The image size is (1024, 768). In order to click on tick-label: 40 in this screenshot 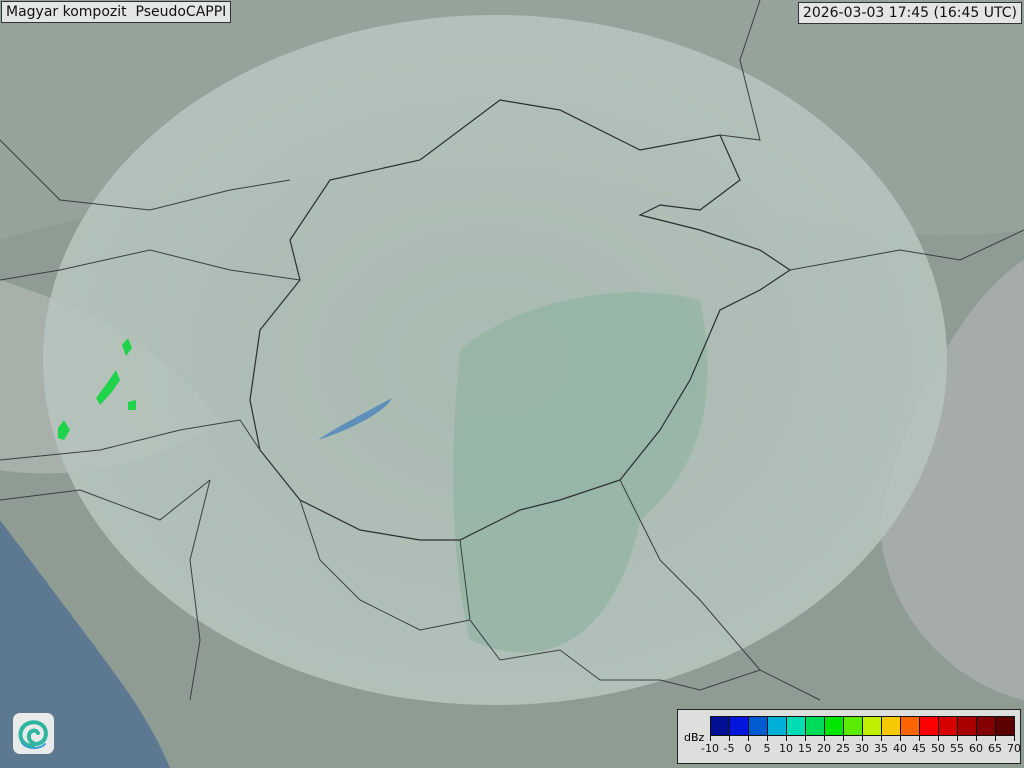, I will do `click(900, 748)`.